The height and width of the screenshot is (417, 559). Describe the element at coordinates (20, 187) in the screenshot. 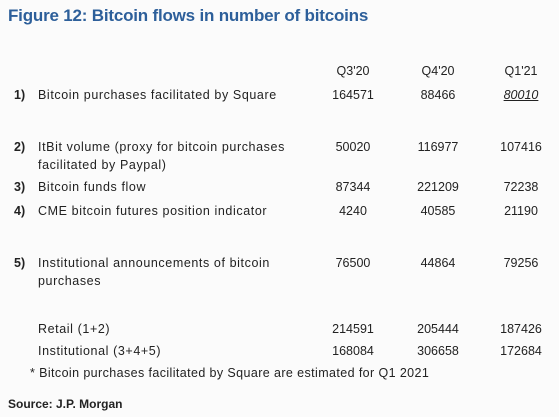

I see `row-number: 3)` at that location.